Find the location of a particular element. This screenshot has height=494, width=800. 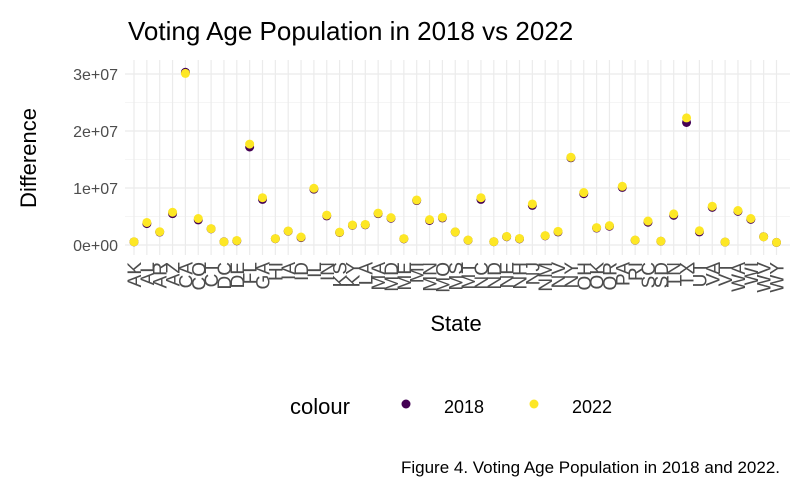

x-tick-label: DC is located at coordinates (225, 275).